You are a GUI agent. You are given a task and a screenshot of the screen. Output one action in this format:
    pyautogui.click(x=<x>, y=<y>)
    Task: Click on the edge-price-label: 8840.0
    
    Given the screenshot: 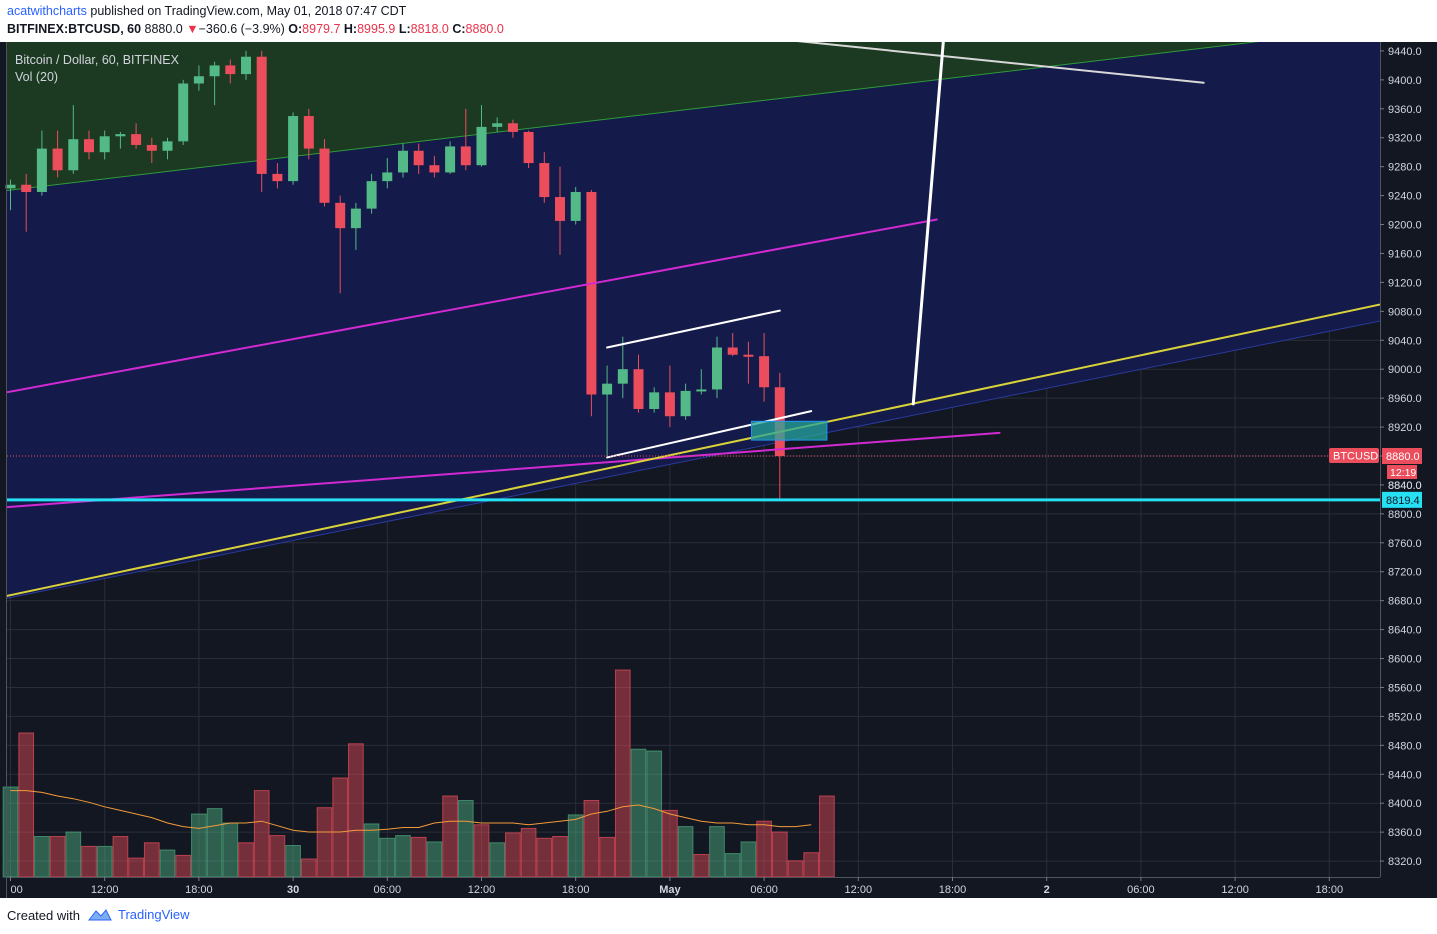 What is the action you would take?
    pyautogui.click(x=1405, y=486)
    